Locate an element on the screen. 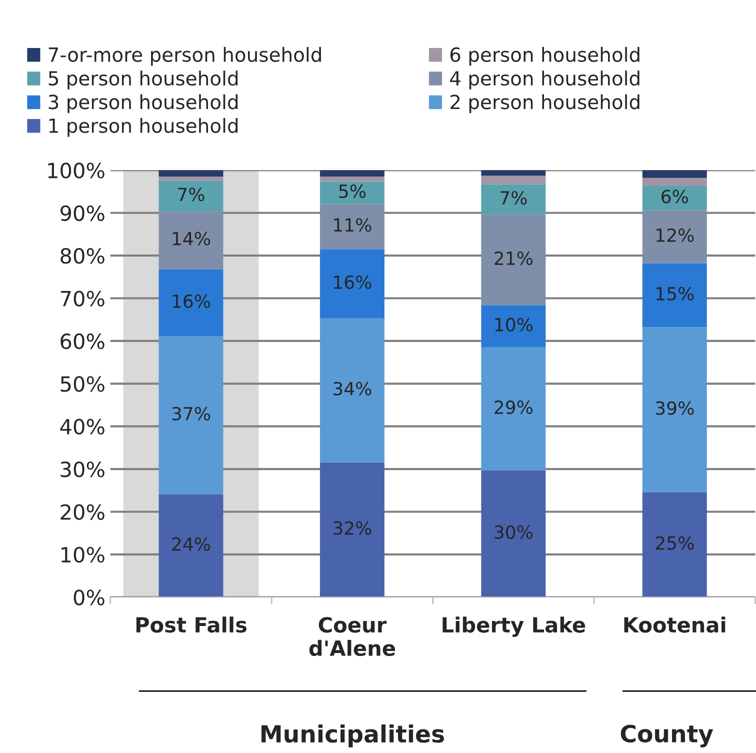 The height and width of the screenshot is (753, 756). data-label: 21% is located at coordinates (513, 258).